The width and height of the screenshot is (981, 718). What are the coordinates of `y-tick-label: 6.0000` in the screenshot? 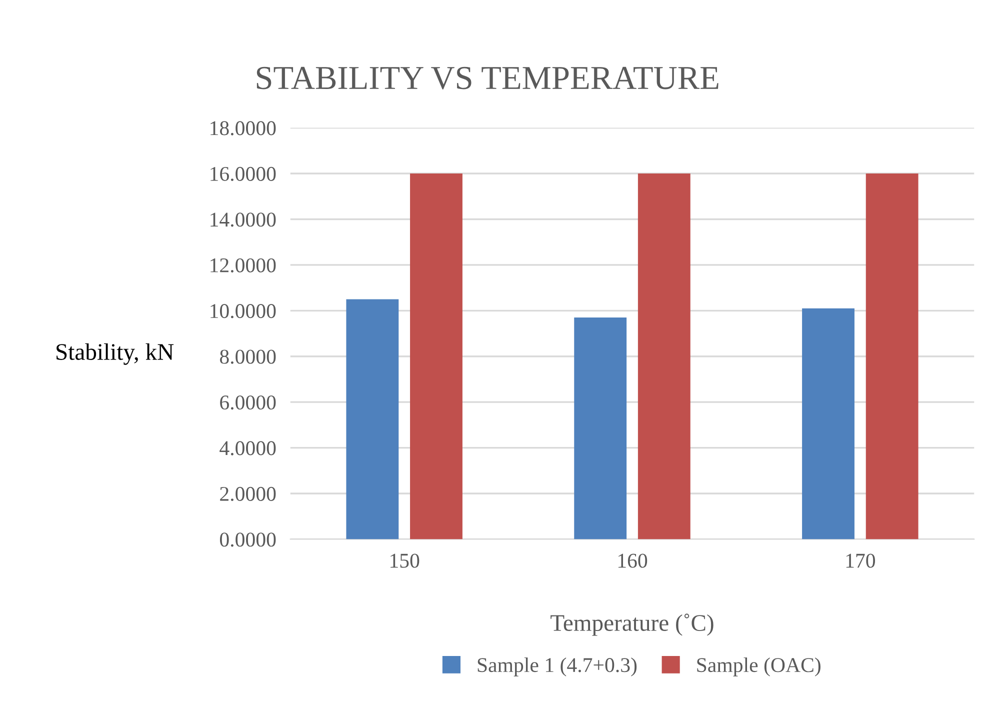 It's located at (248, 402).